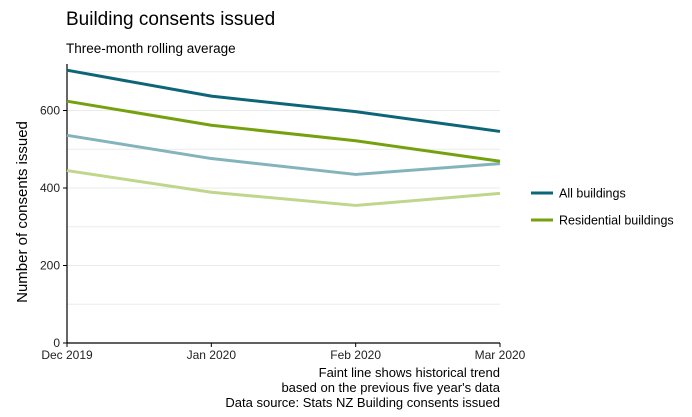 This screenshot has height=417, width=692. Describe the element at coordinates (151, 48) in the screenshot. I see `chart-subtitle: Three-month rolling average` at that location.